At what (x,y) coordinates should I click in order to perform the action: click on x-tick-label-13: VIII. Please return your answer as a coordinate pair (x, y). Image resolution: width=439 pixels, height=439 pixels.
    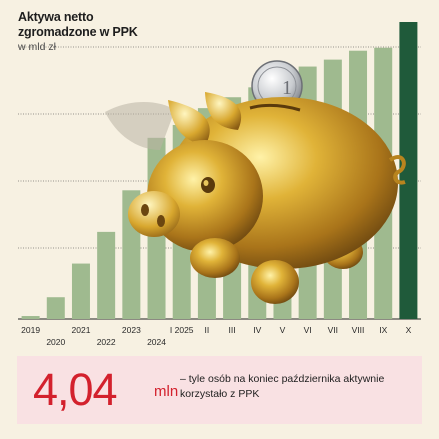
    Looking at the image, I should click on (358, 330).